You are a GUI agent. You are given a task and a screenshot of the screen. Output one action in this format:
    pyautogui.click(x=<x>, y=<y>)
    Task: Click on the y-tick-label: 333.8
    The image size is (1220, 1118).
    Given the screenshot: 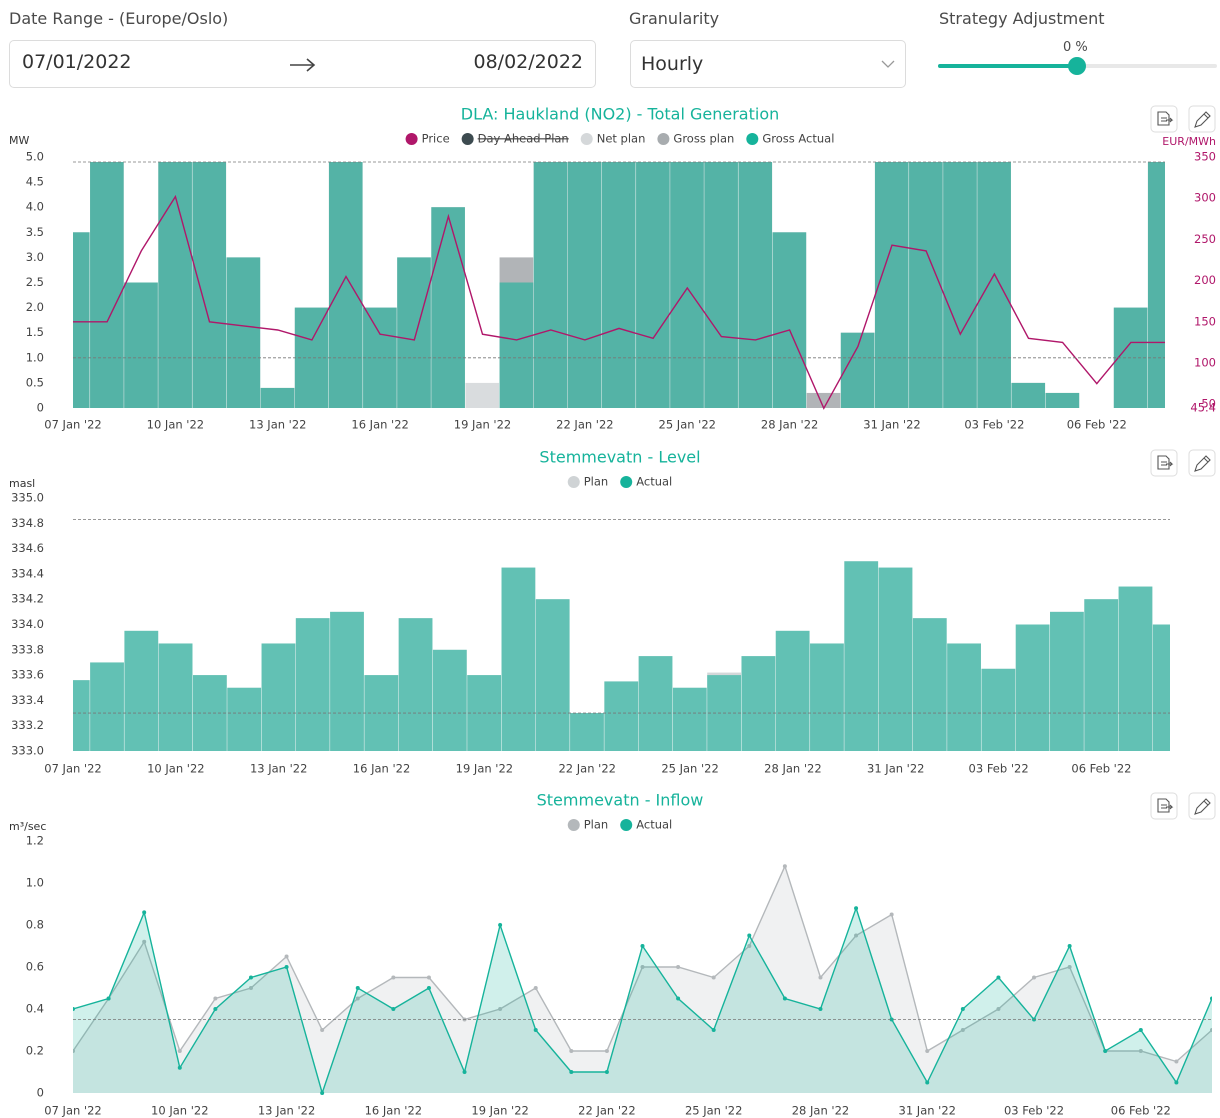 What is the action you would take?
    pyautogui.click(x=27, y=649)
    